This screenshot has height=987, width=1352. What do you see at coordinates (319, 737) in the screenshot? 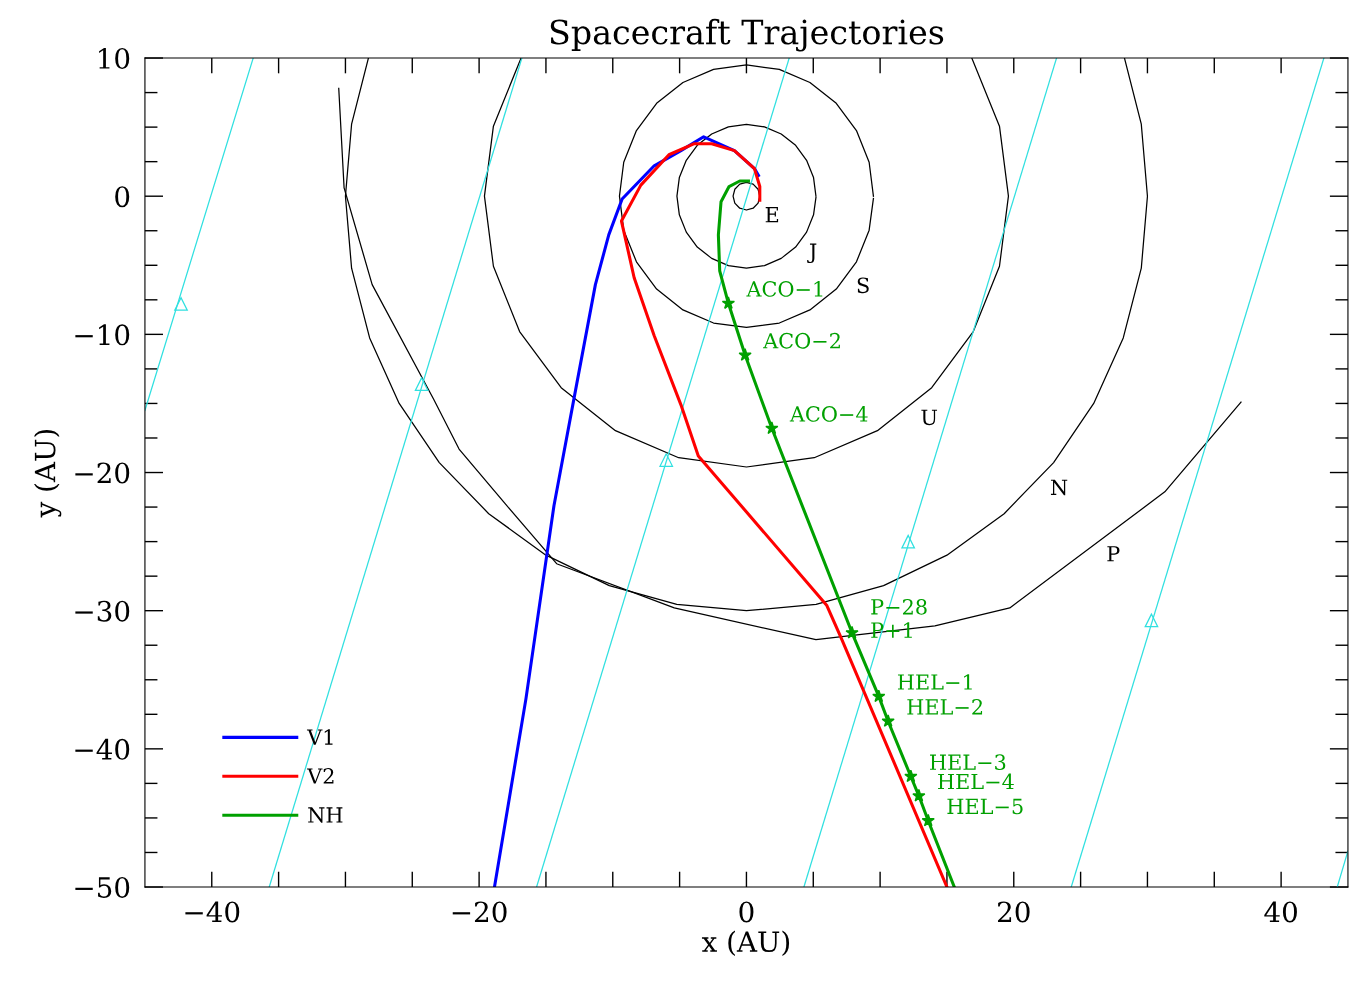
I see `legend-label: V1` at bounding box center [319, 737].